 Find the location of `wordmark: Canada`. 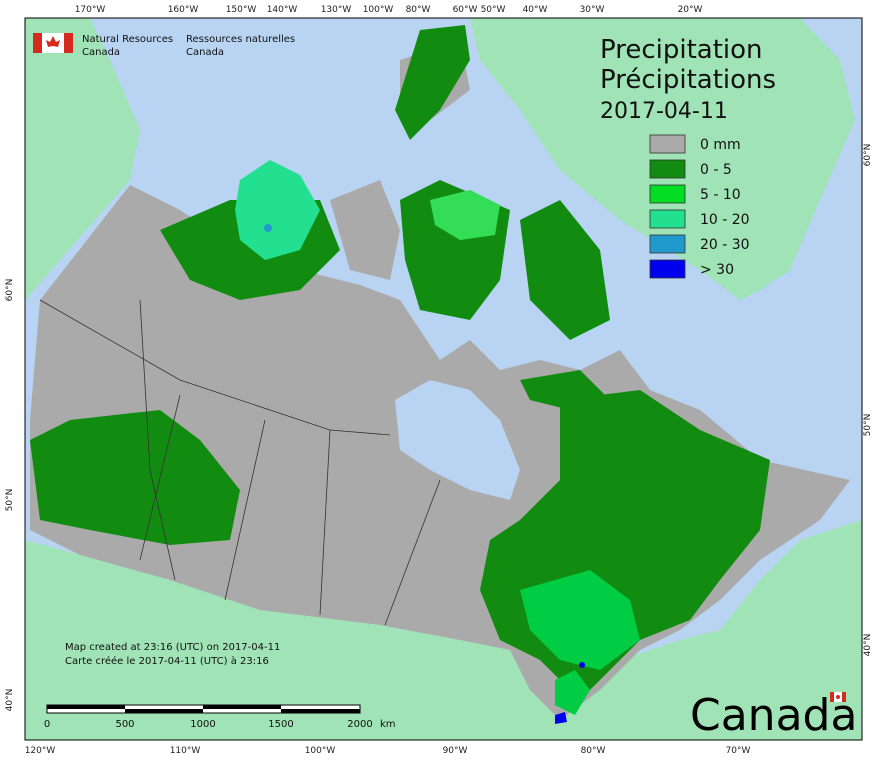

wordmark: Canada is located at coordinates (773, 715).